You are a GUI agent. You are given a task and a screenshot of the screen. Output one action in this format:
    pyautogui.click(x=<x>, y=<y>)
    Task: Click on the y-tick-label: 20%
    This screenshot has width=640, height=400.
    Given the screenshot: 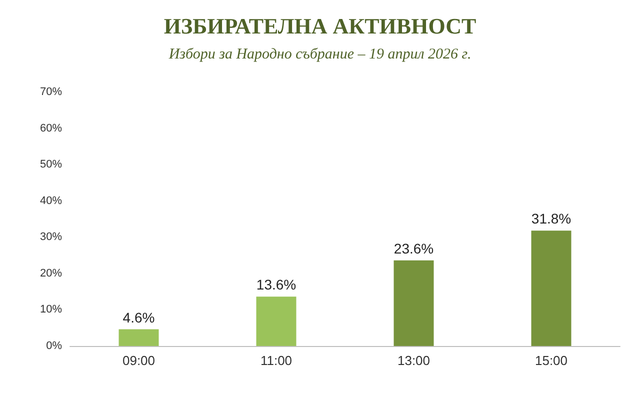 What is the action you would take?
    pyautogui.click(x=51, y=273)
    